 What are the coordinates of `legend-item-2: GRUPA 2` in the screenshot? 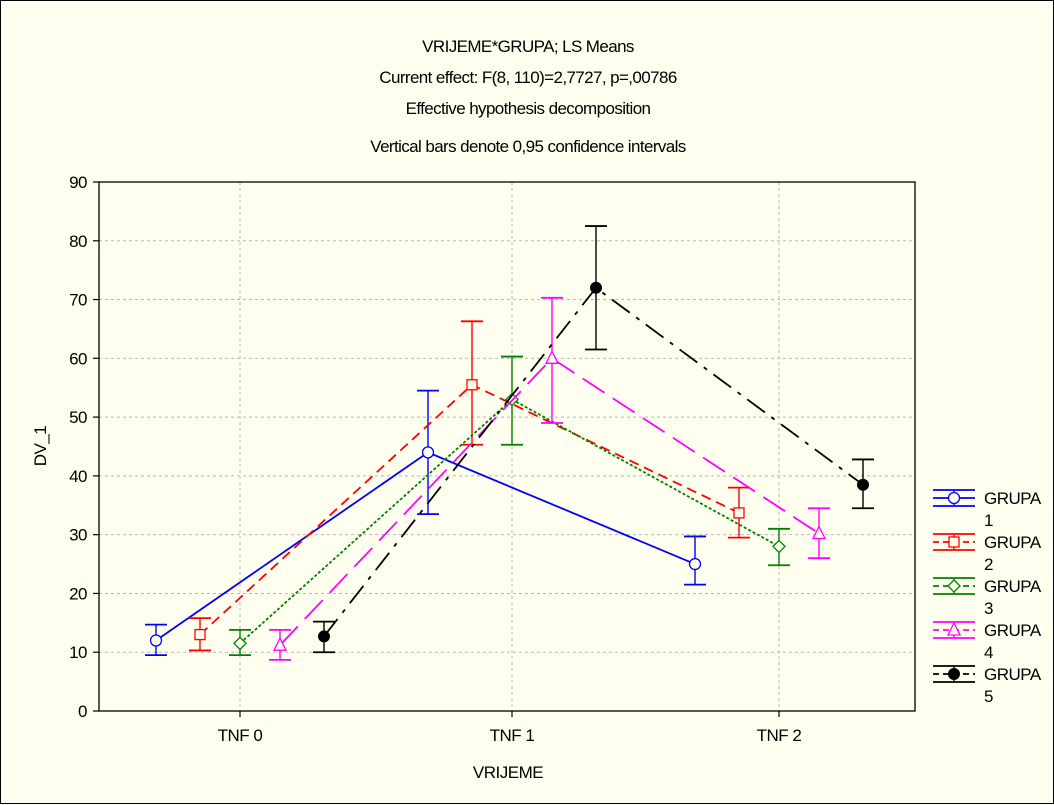 It's located at (987, 553).